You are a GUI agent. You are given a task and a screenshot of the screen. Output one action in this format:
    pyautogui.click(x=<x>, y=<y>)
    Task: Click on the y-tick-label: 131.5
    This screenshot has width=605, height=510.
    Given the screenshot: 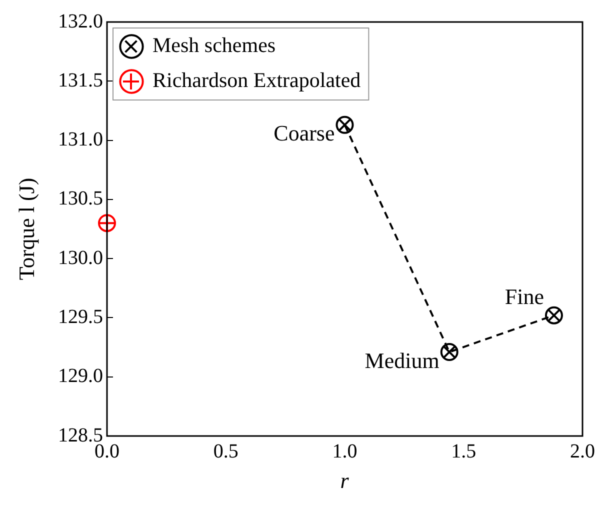 What is the action you would take?
    pyautogui.click(x=80, y=80)
    